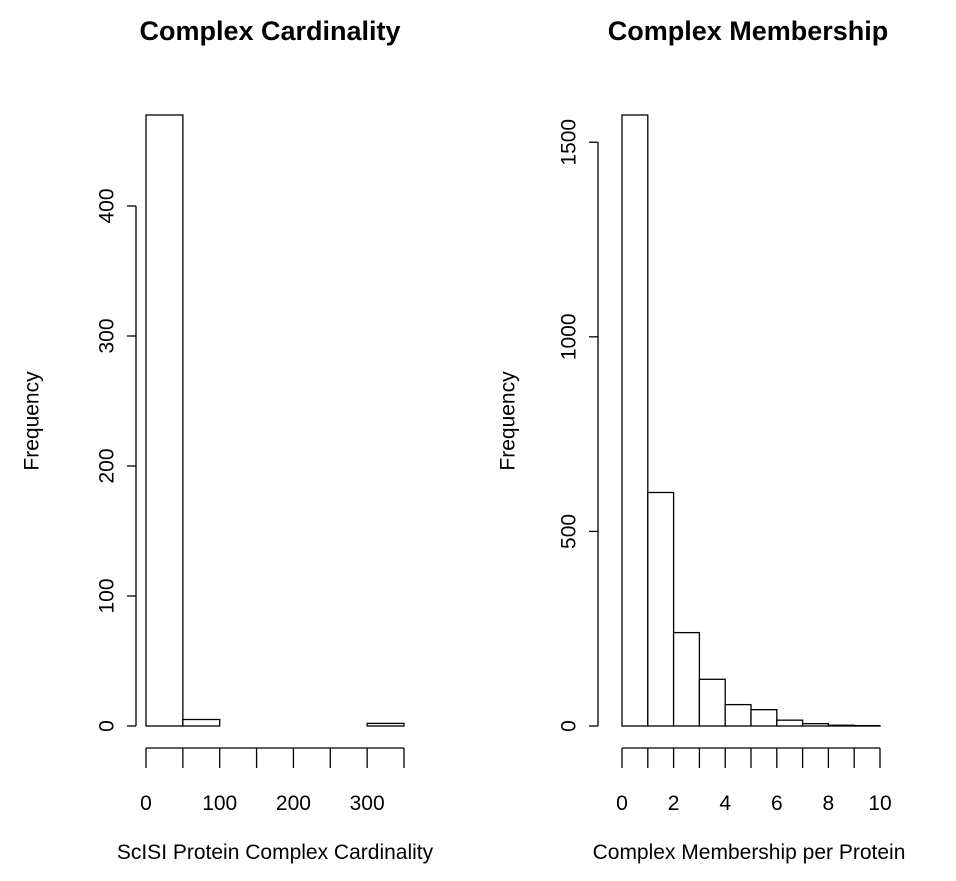  I want to click on x-tick-label: 2, so click(674, 803).